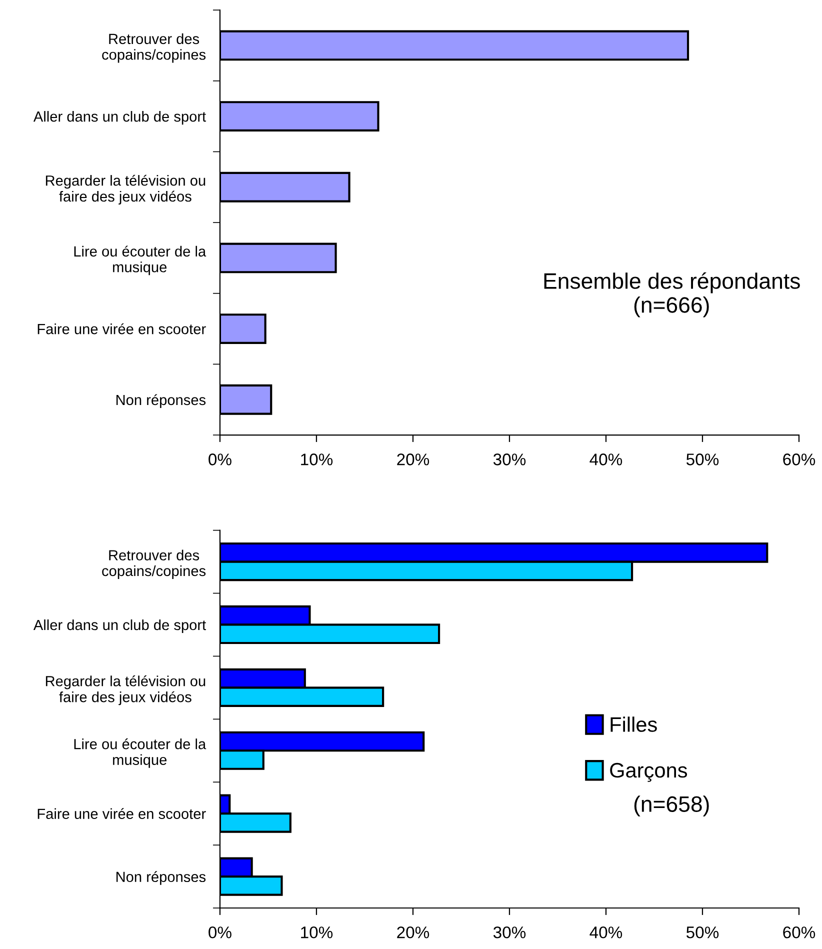  I want to click on annotation: (n=658), so click(671, 806).